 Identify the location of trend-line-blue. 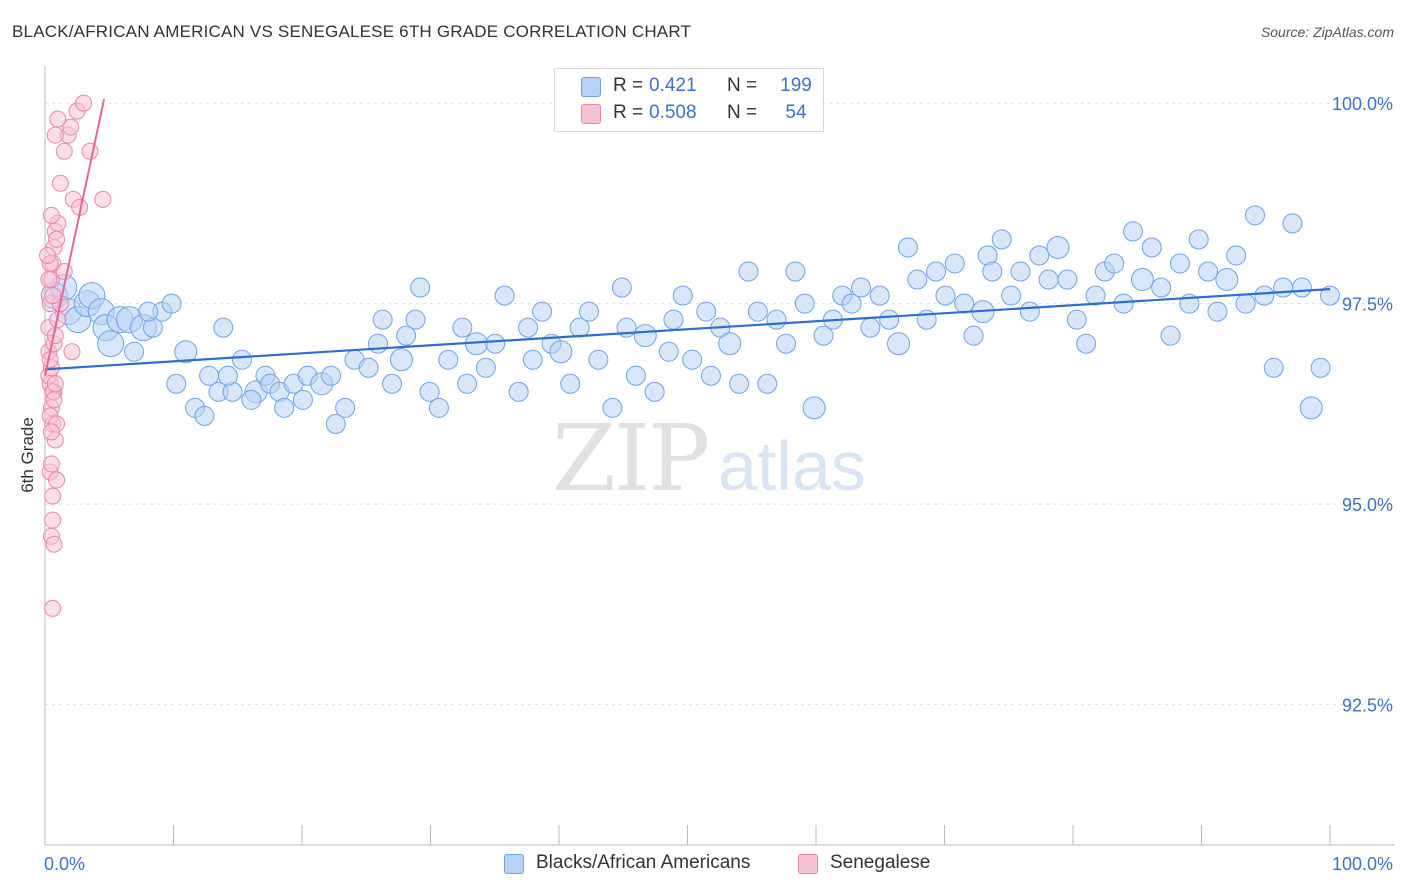
(687, 329).